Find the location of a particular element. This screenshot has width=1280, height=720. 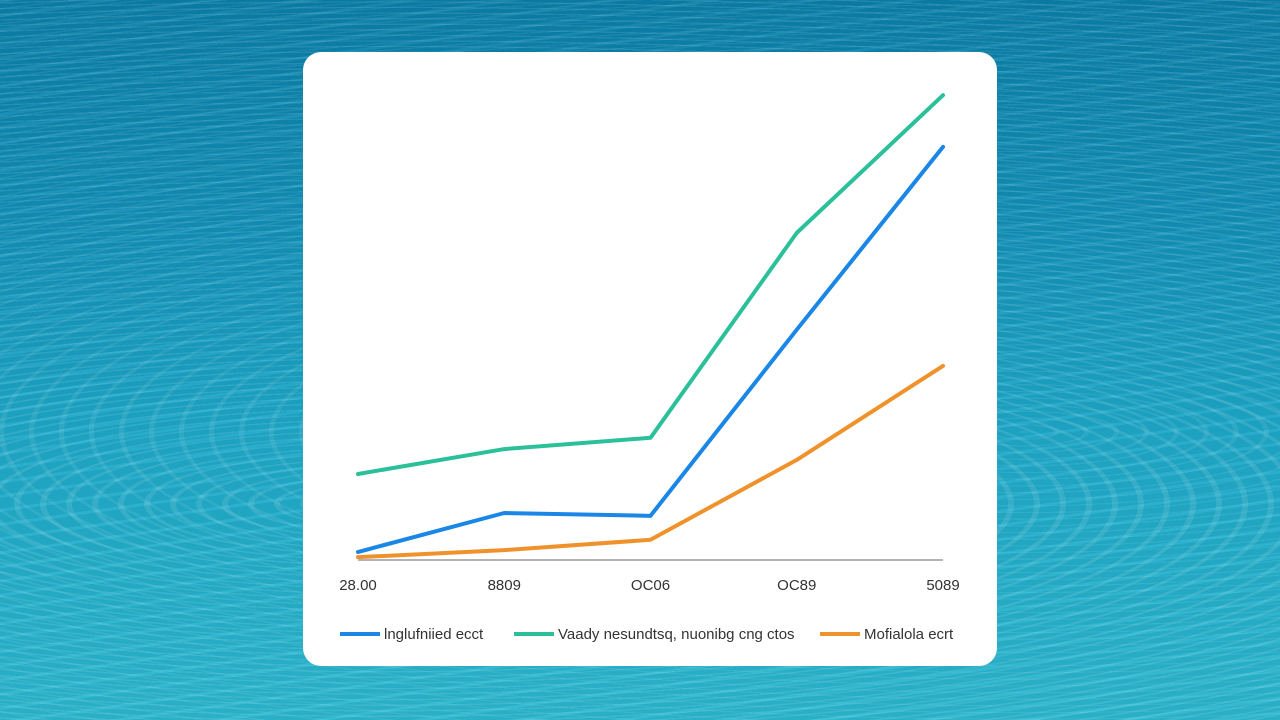

data-line is located at coordinates (650, 461).